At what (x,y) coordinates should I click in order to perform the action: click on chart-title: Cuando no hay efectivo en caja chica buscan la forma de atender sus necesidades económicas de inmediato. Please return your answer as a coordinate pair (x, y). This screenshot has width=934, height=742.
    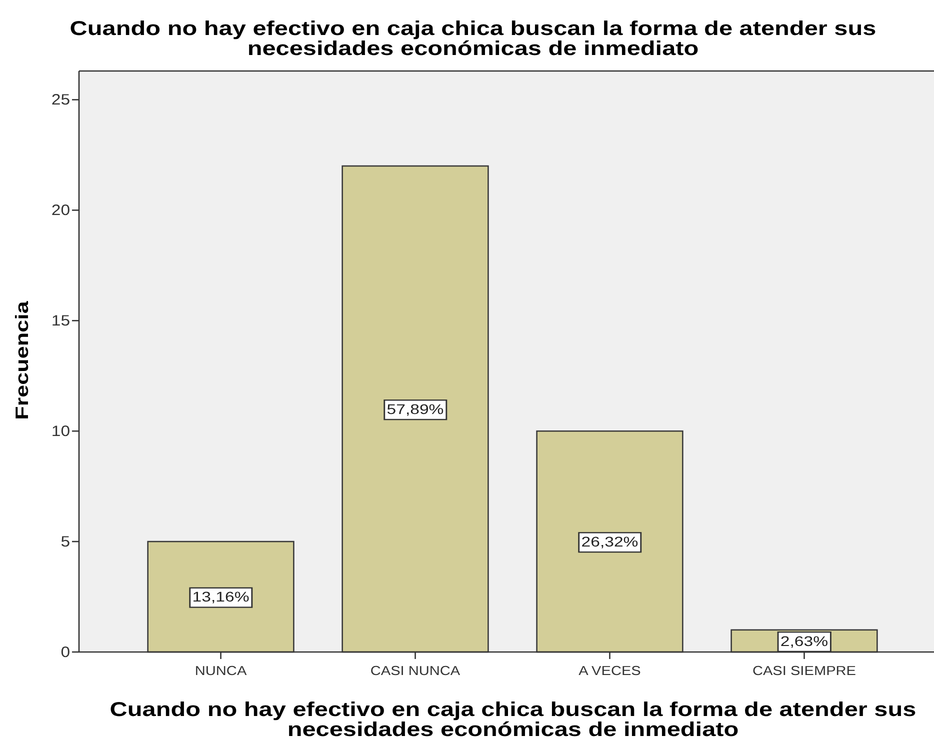
    Looking at the image, I should click on (473, 38).